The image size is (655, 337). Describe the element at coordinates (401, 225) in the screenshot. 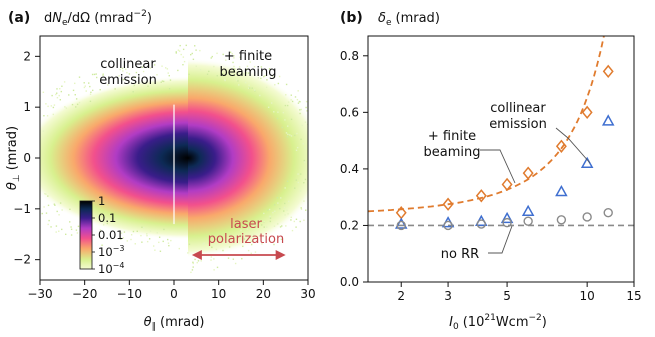

I see `circle-marker` at that location.